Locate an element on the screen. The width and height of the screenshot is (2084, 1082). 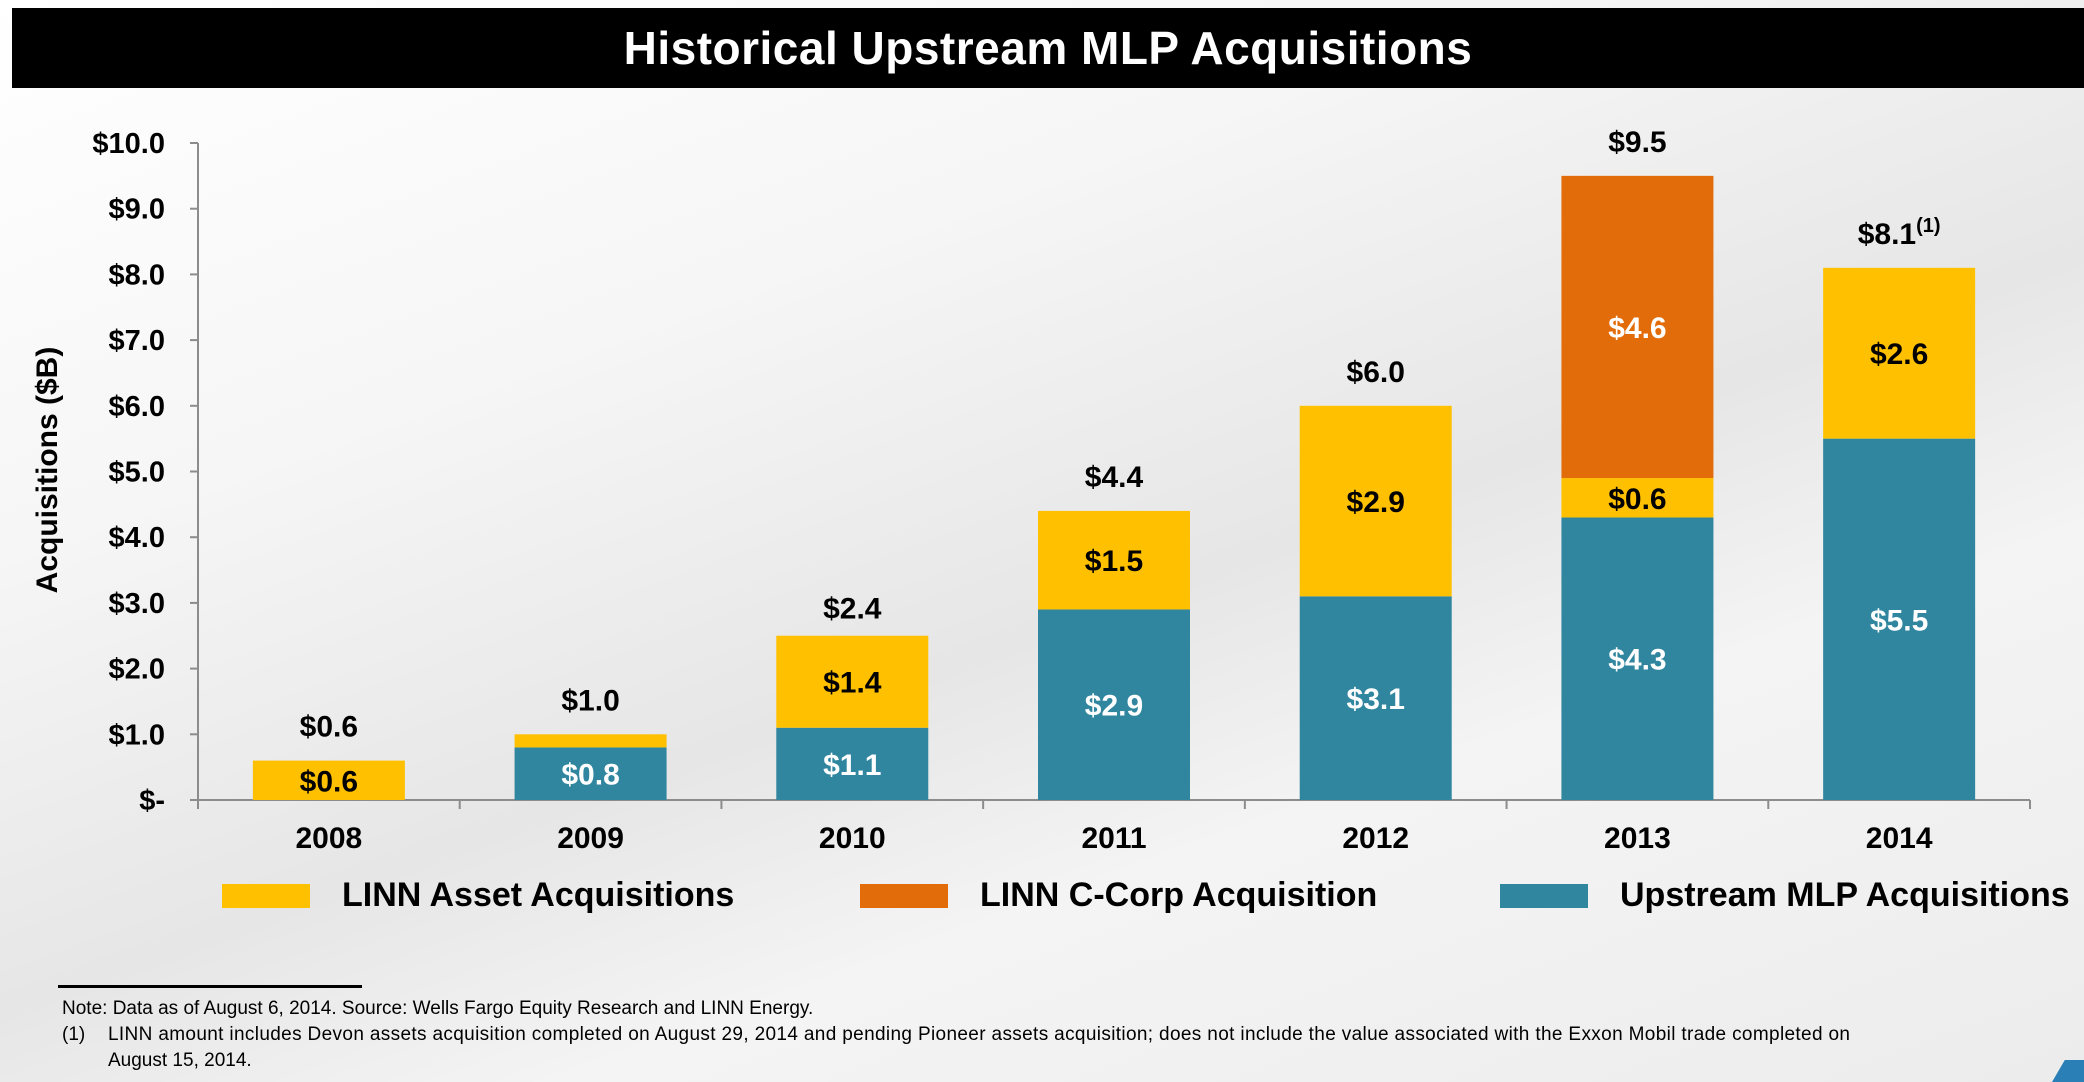
total-value: $2.4 is located at coordinates (852, 608).